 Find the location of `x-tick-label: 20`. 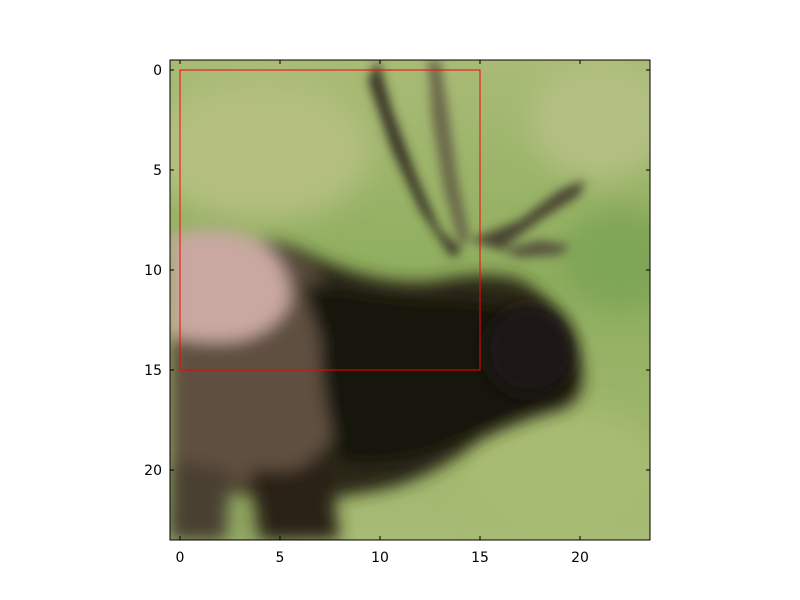

x-tick-label: 20 is located at coordinates (580, 558).